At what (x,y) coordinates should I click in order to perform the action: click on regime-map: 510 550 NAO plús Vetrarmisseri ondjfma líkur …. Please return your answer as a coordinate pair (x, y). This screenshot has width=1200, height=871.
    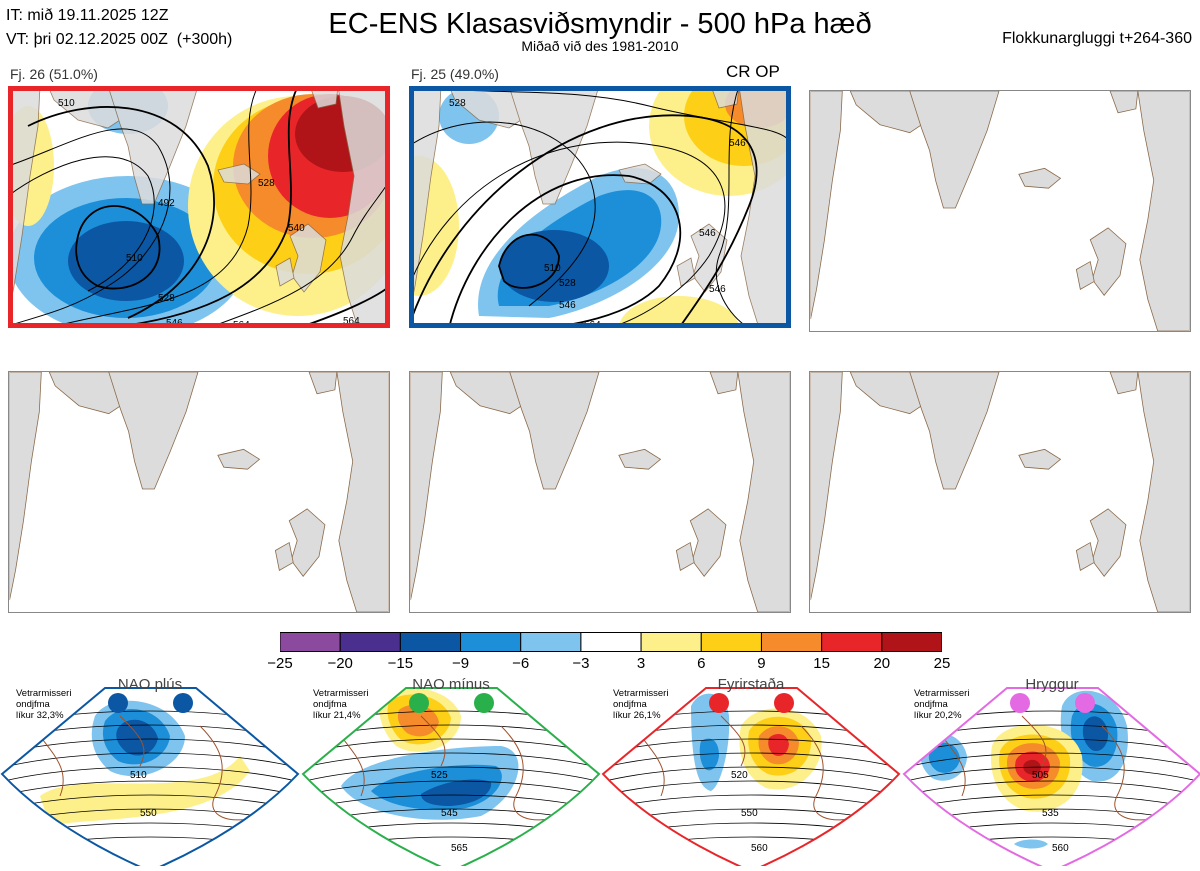
    Looking at the image, I should click on (150, 771).